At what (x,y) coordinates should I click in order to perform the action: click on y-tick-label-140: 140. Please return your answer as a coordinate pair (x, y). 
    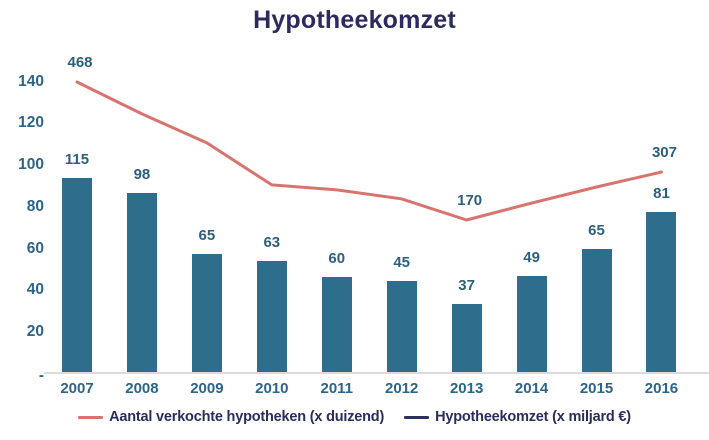
    Looking at the image, I should click on (31, 81).